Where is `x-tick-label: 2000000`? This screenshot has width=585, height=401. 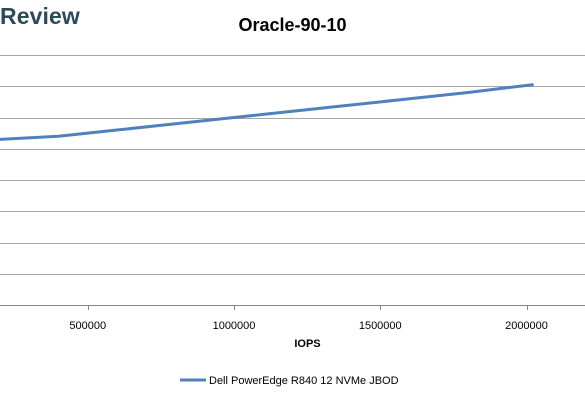 x-tick-label: 2000000 is located at coordinates (526, 326).